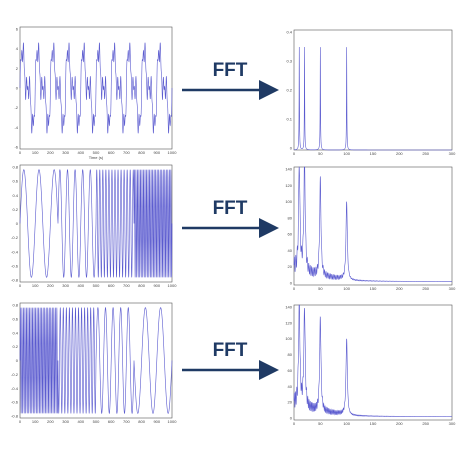 The image size is (472, 454). Describe the element at coordinates (290, 386) in the screenshot. I see `y-tick-label: 40` at that location.